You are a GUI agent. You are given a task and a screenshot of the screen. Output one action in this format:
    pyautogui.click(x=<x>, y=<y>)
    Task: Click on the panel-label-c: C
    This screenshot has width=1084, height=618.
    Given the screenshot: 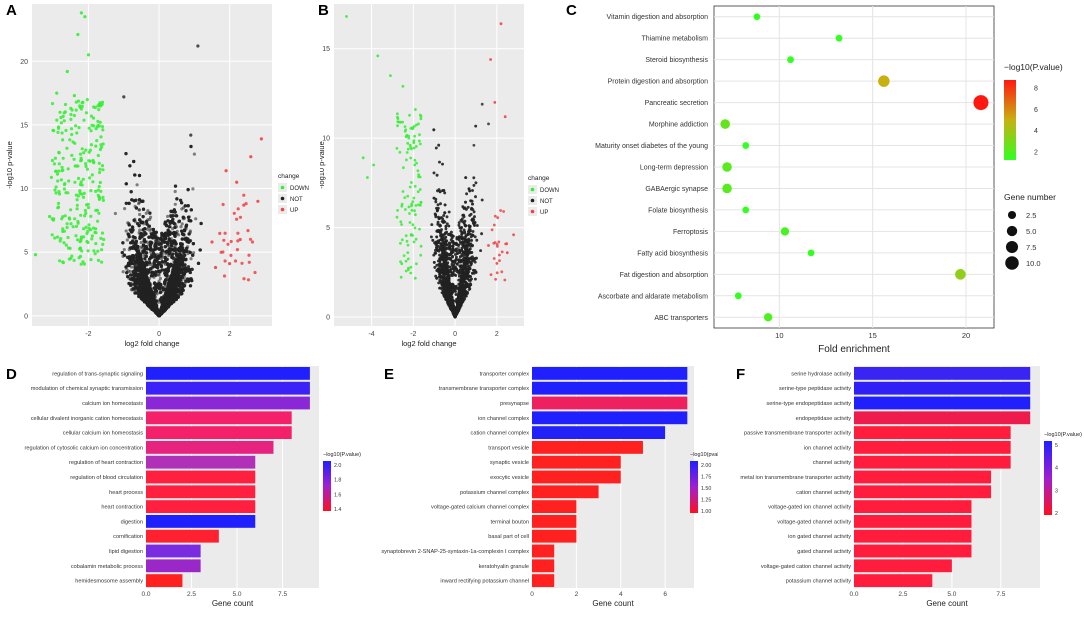 What is the action you would take?
    pyautogui.click(x=571, y=10)
    